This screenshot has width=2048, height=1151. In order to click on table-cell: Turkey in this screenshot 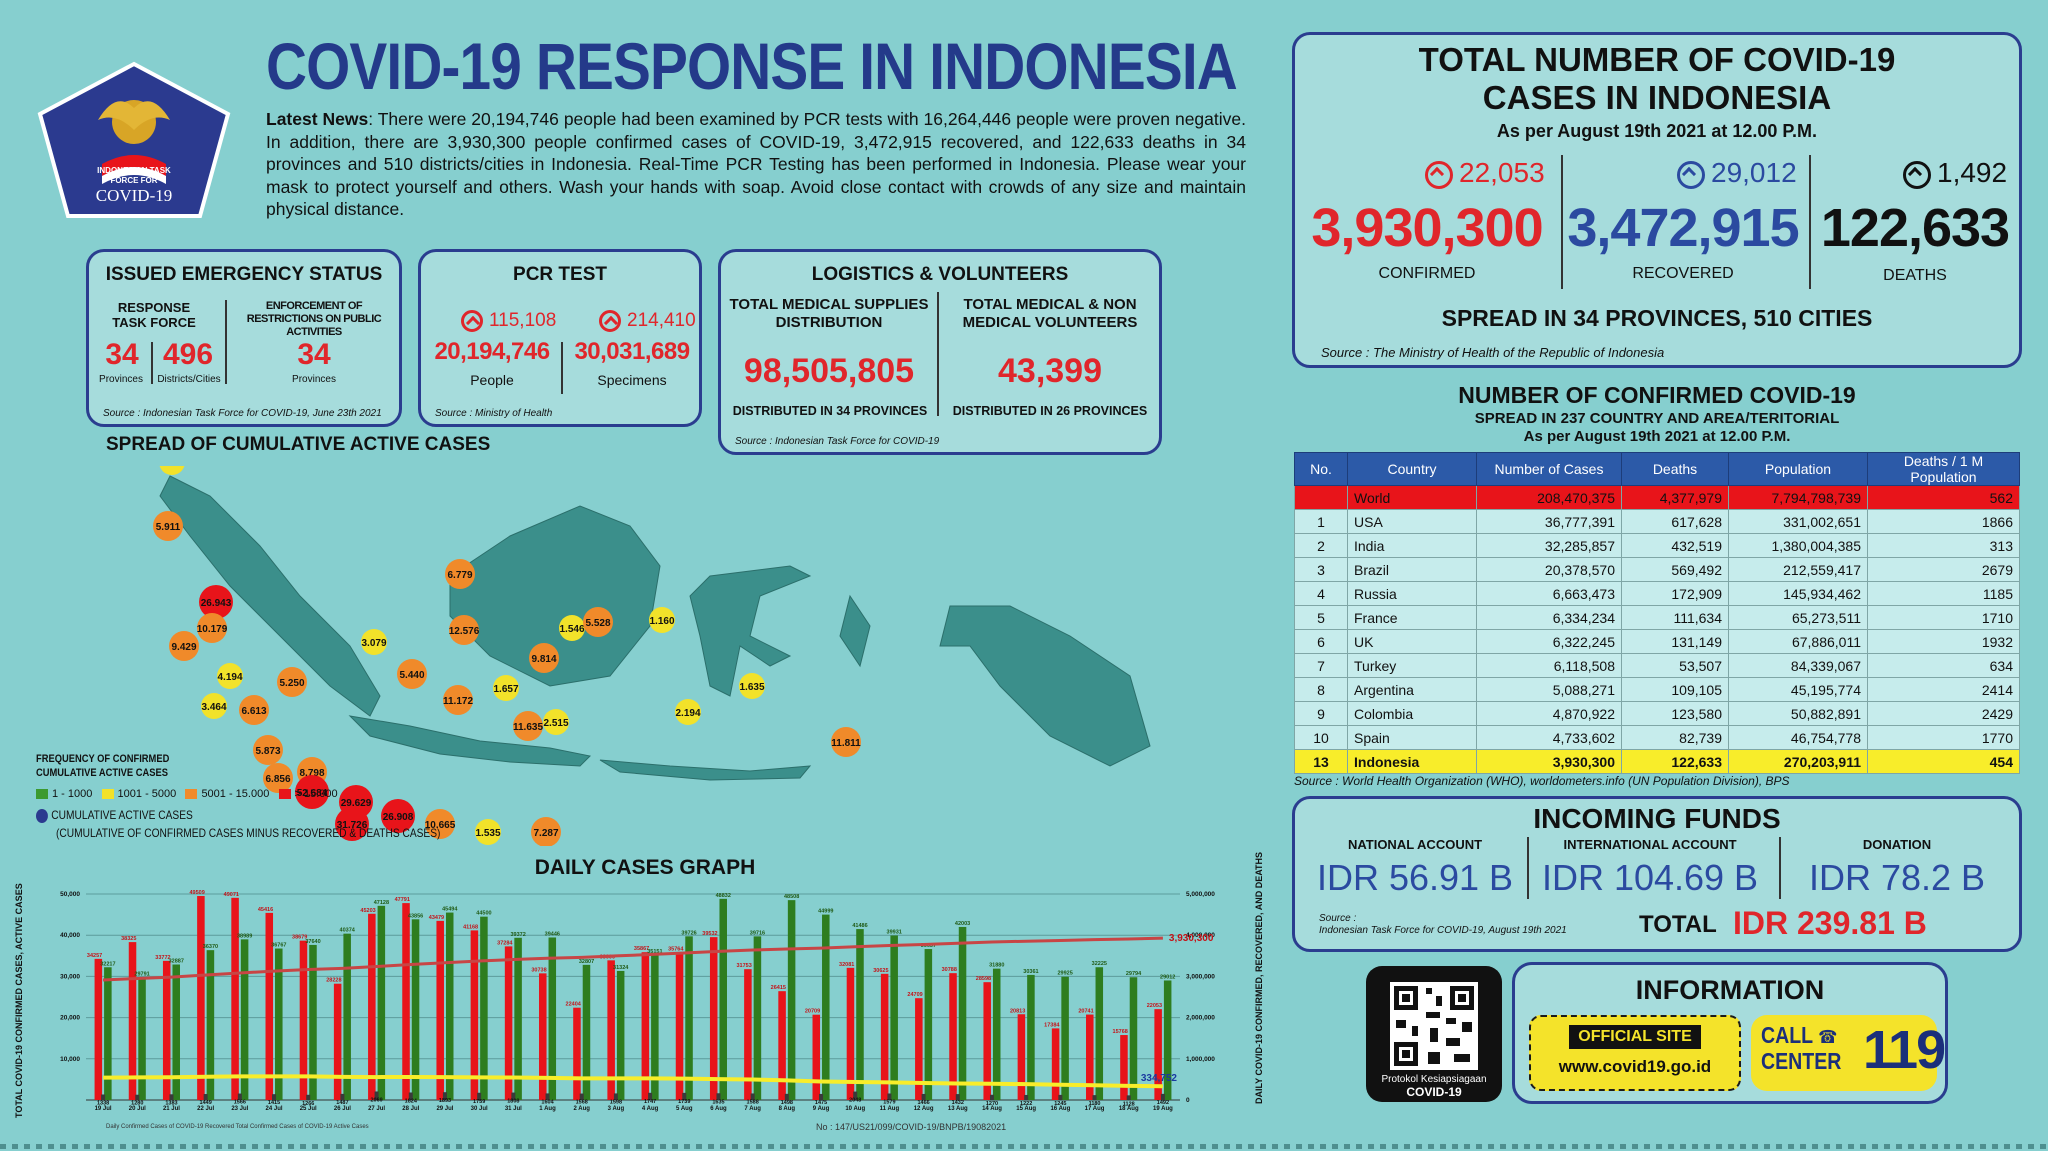, I will do `click(1412, 665)`.